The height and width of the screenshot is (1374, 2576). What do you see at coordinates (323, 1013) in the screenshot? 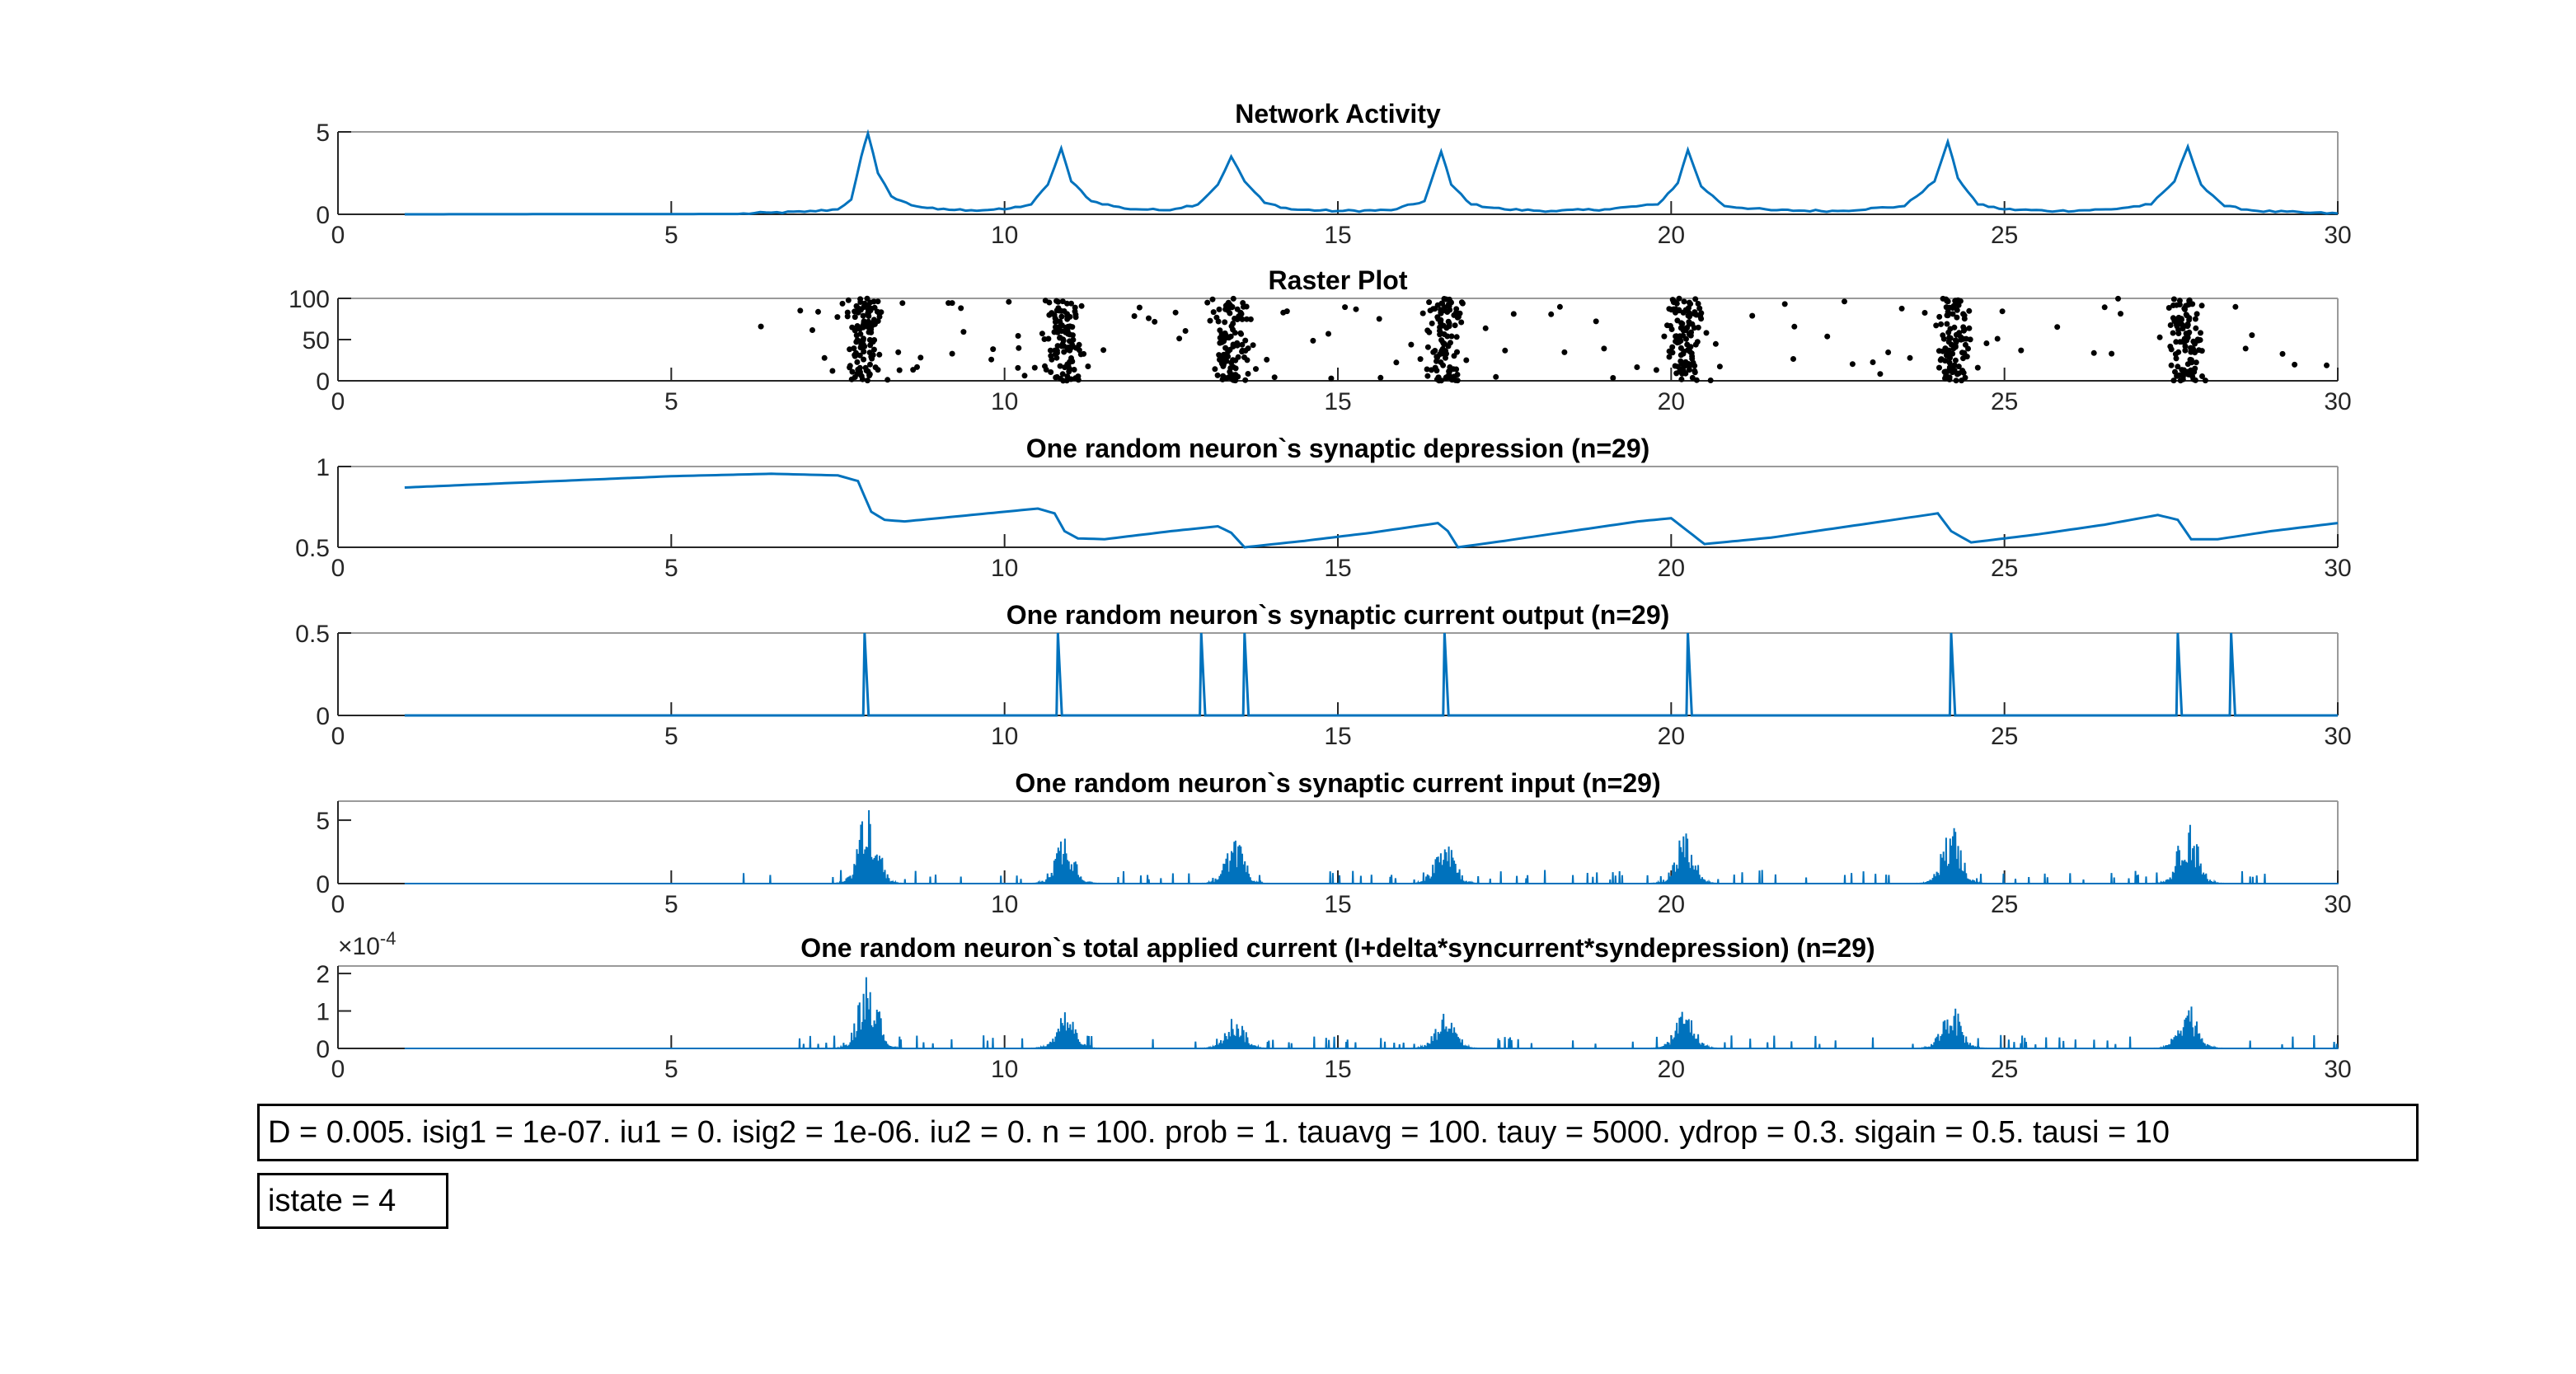
I see `y-tick-label: 1` at bounding box center [323, 1013].